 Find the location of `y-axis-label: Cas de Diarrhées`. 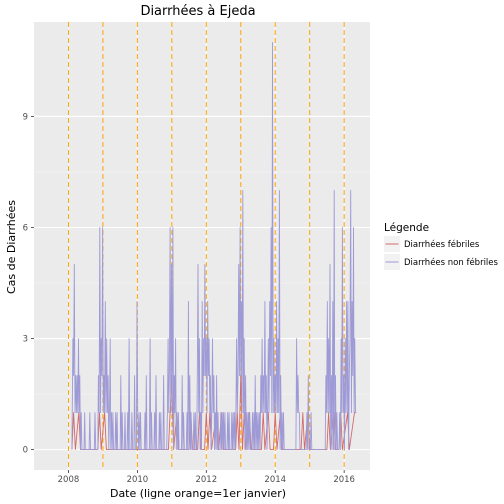

y-axis-label: Cas de Diarrhées is located at coordinates (11, 247).